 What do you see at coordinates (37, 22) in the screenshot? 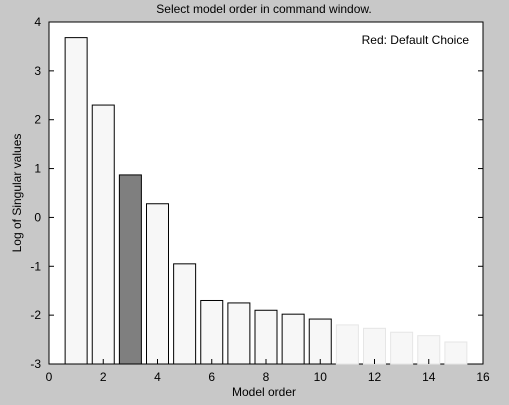
I see `y-tick-label: 4` at bounding box center [37, 22].